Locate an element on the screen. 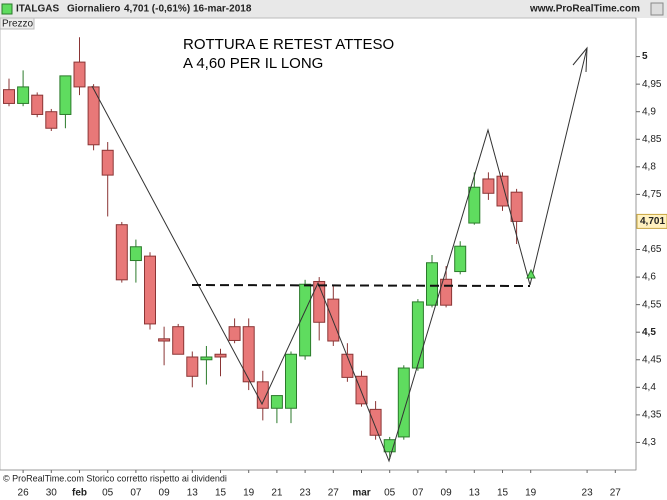 The image size is (667, 500). retest-line is located at coordinates (361, 285).